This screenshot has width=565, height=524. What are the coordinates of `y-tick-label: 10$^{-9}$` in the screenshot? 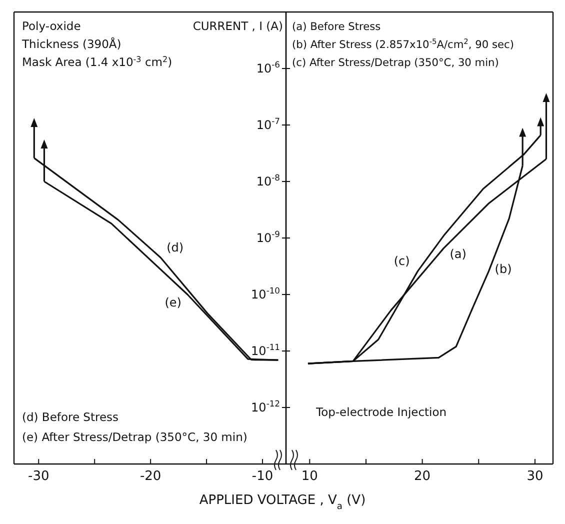 It's located at (268, 237).